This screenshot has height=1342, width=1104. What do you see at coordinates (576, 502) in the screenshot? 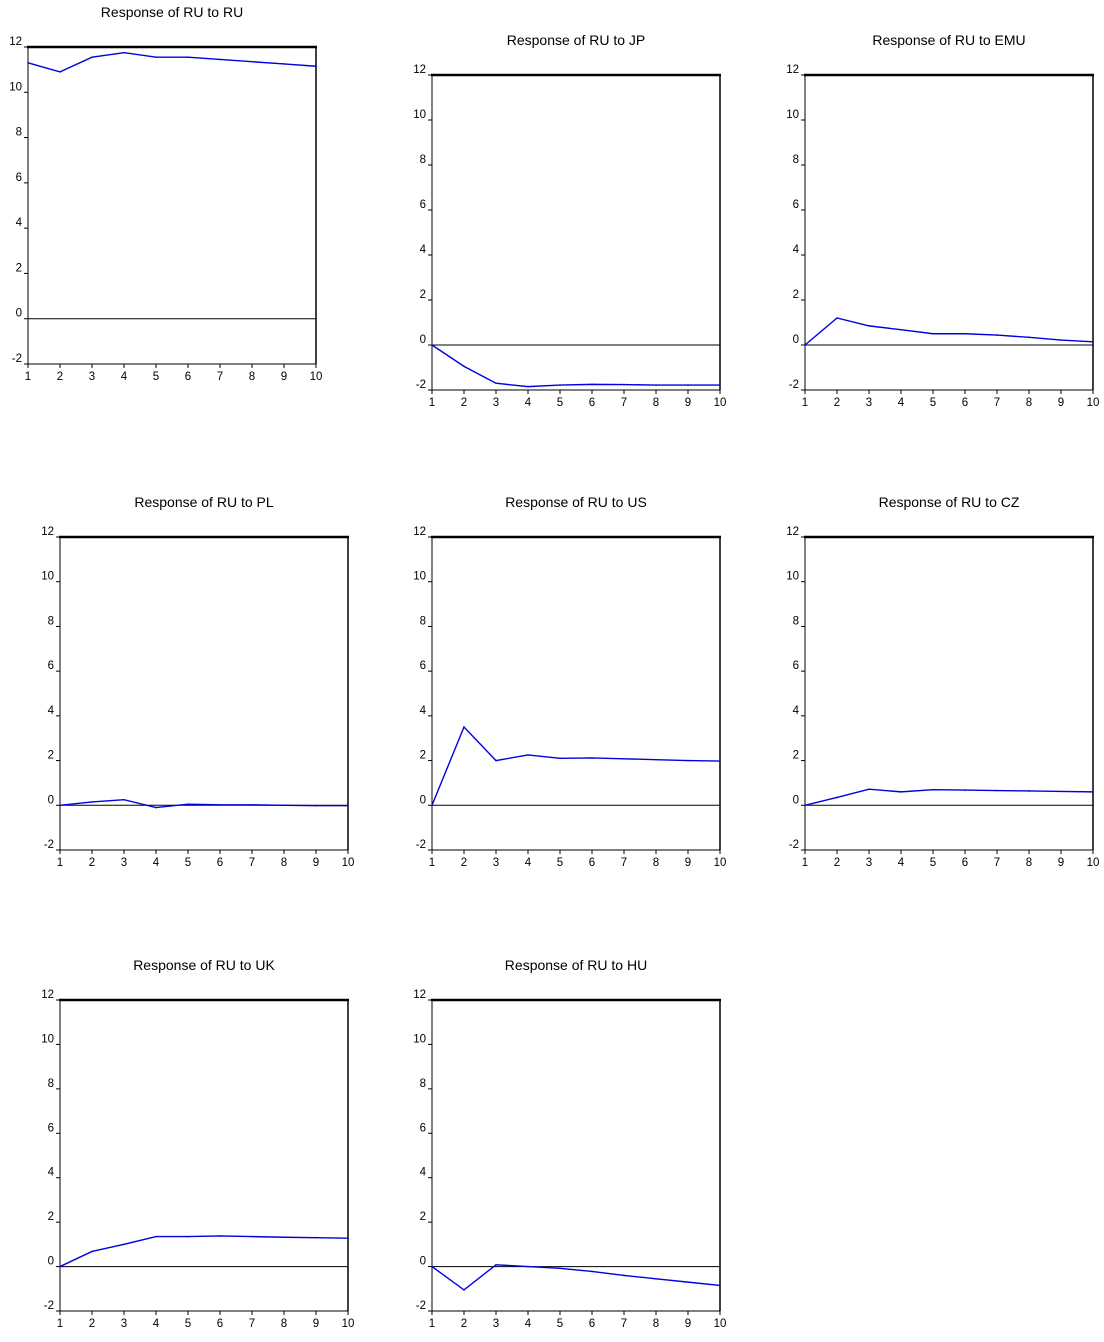
I see `panel-title: Response of RU to US` at bounding box center [576, 502].